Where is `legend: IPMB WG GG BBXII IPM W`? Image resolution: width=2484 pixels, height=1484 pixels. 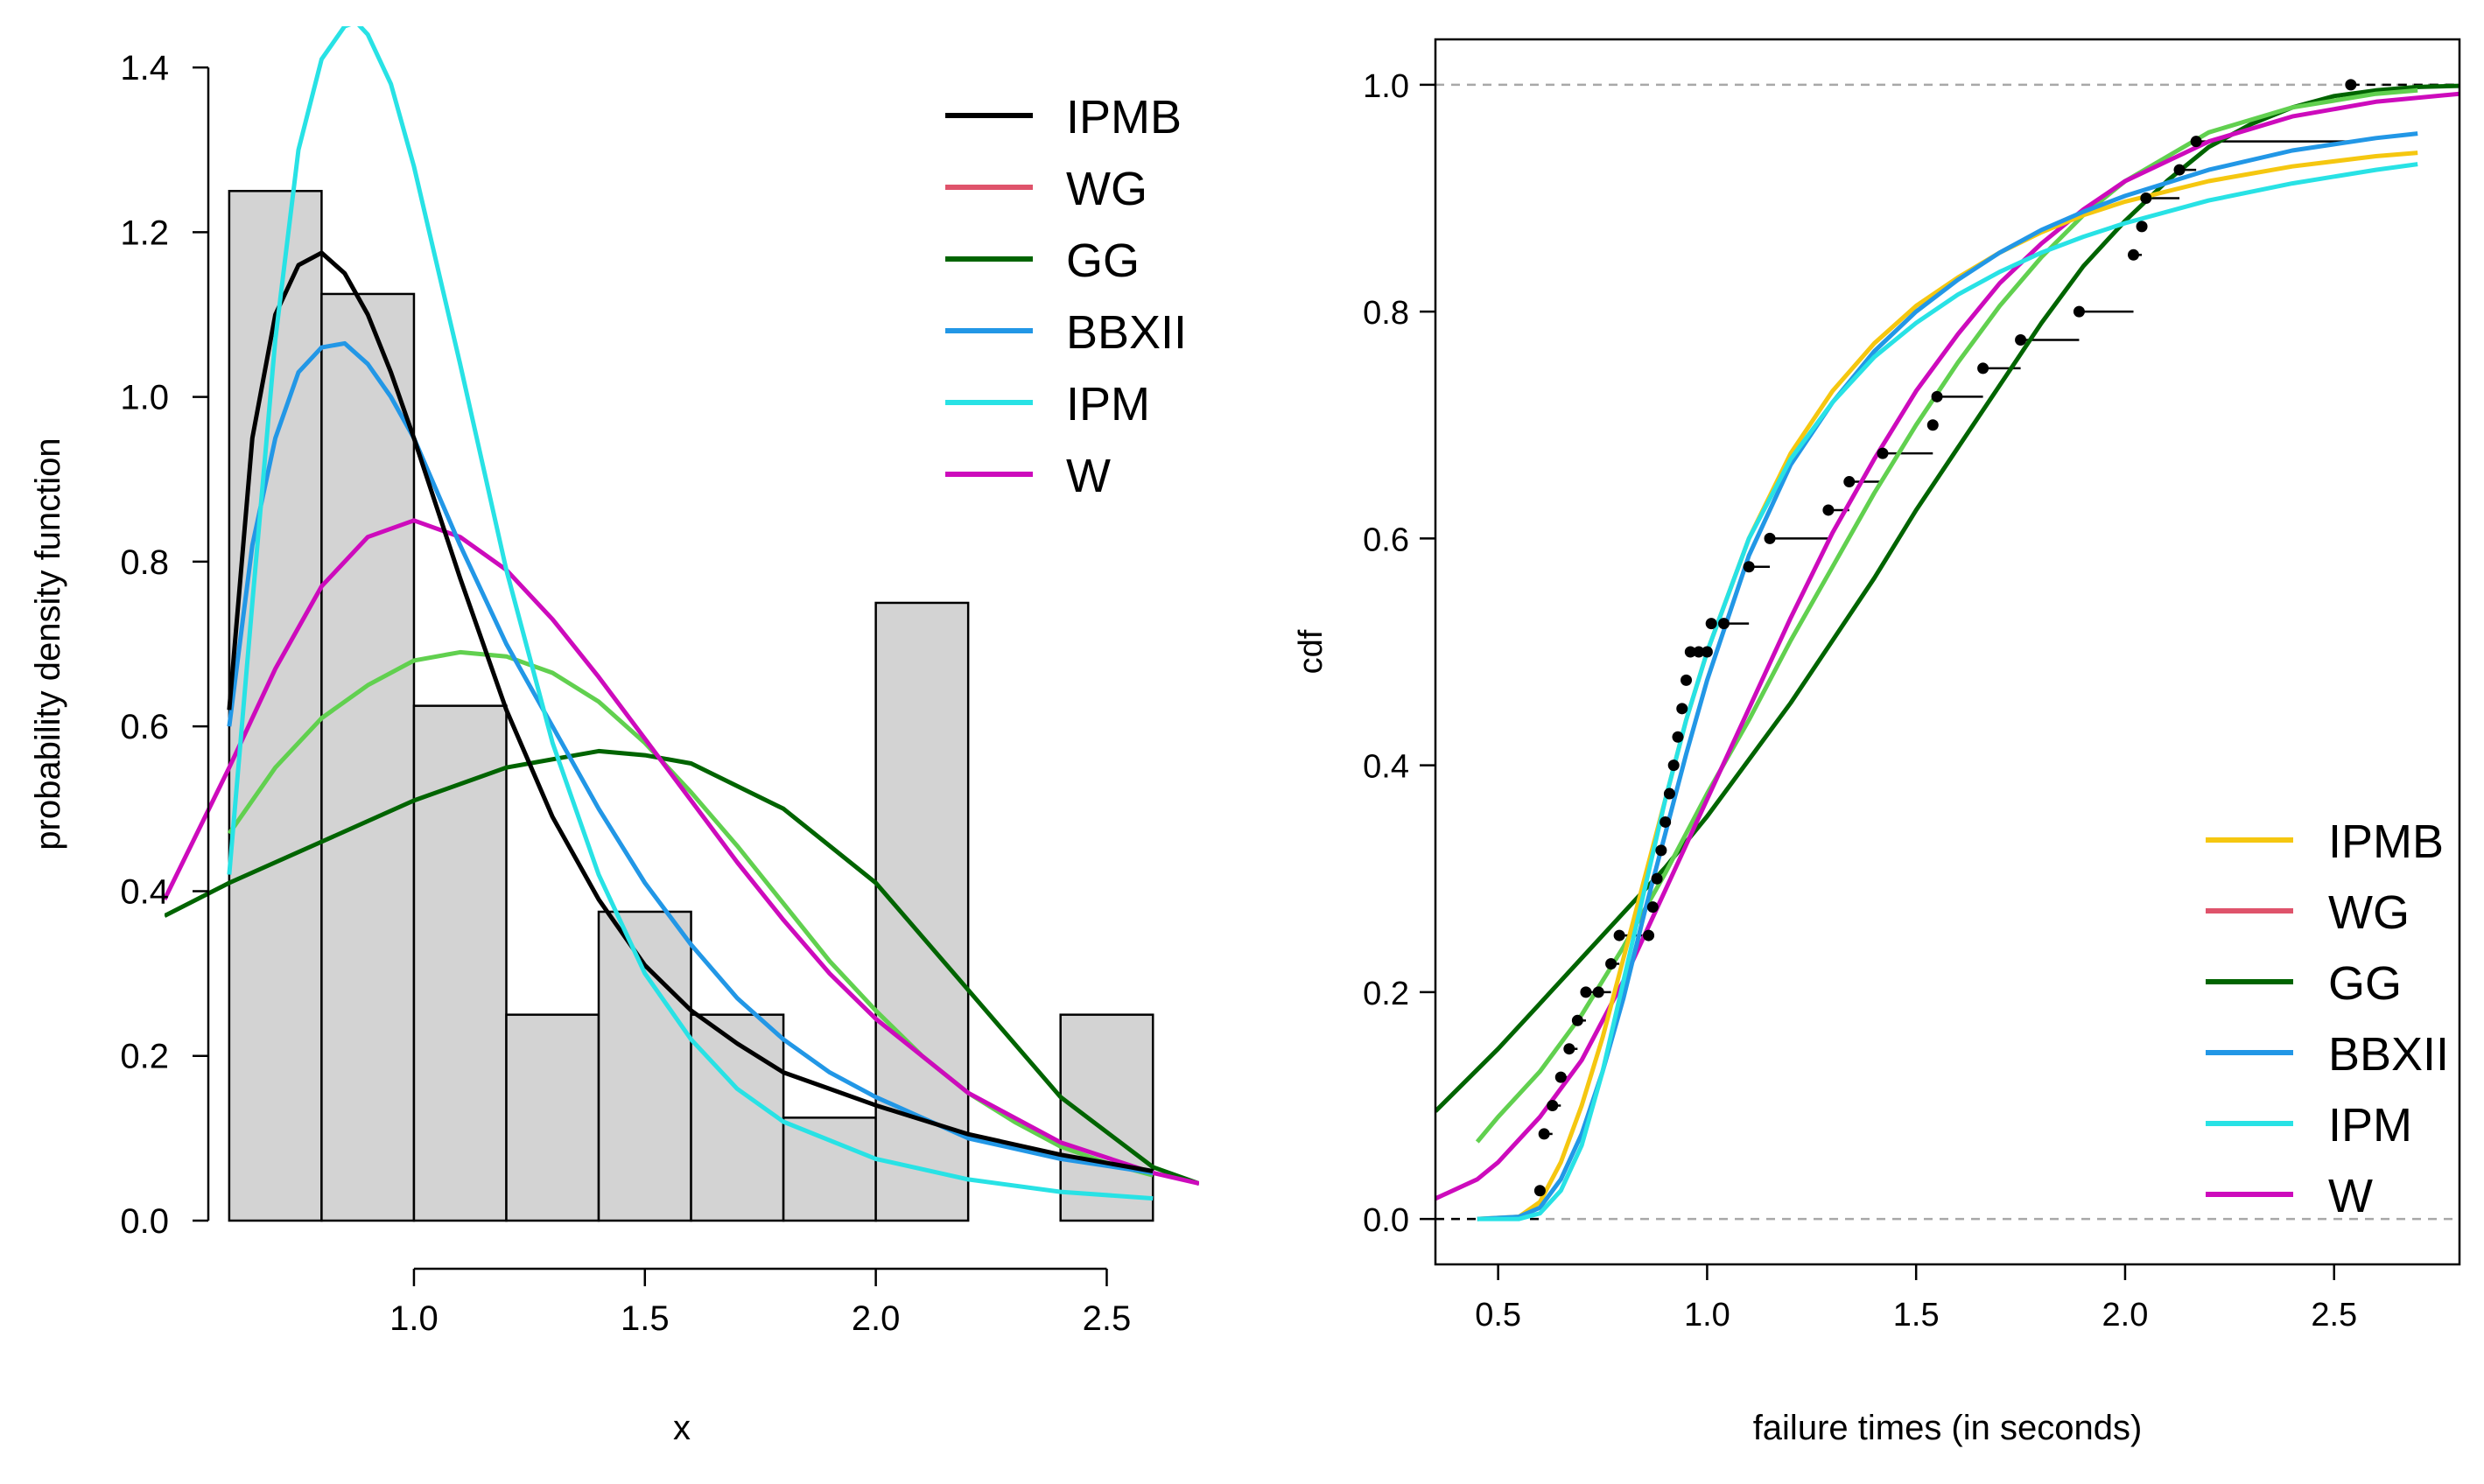 legend: IPMB WG GG BBXII IPM W is located at coordinates (2327, 1019).